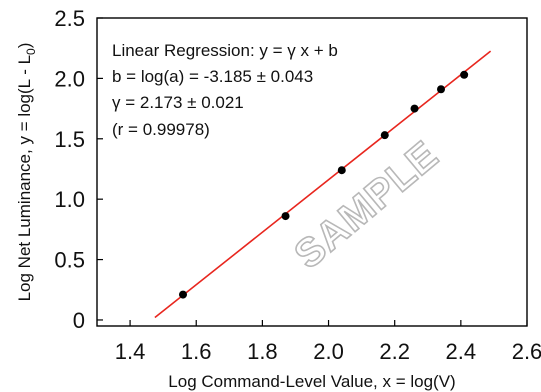 This screenshot has width=541, height=392. I want to click on y-tick-label: 2.0, so click(69, 78).